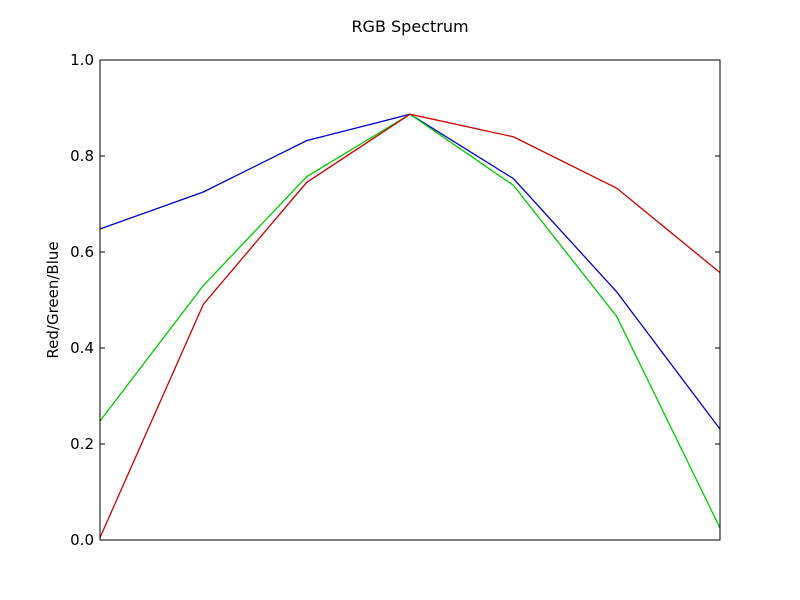 Image resolution: width=800 pixels, height=600 pixels. I want to click on y-tick-label: 1.0, so click(82, 60).